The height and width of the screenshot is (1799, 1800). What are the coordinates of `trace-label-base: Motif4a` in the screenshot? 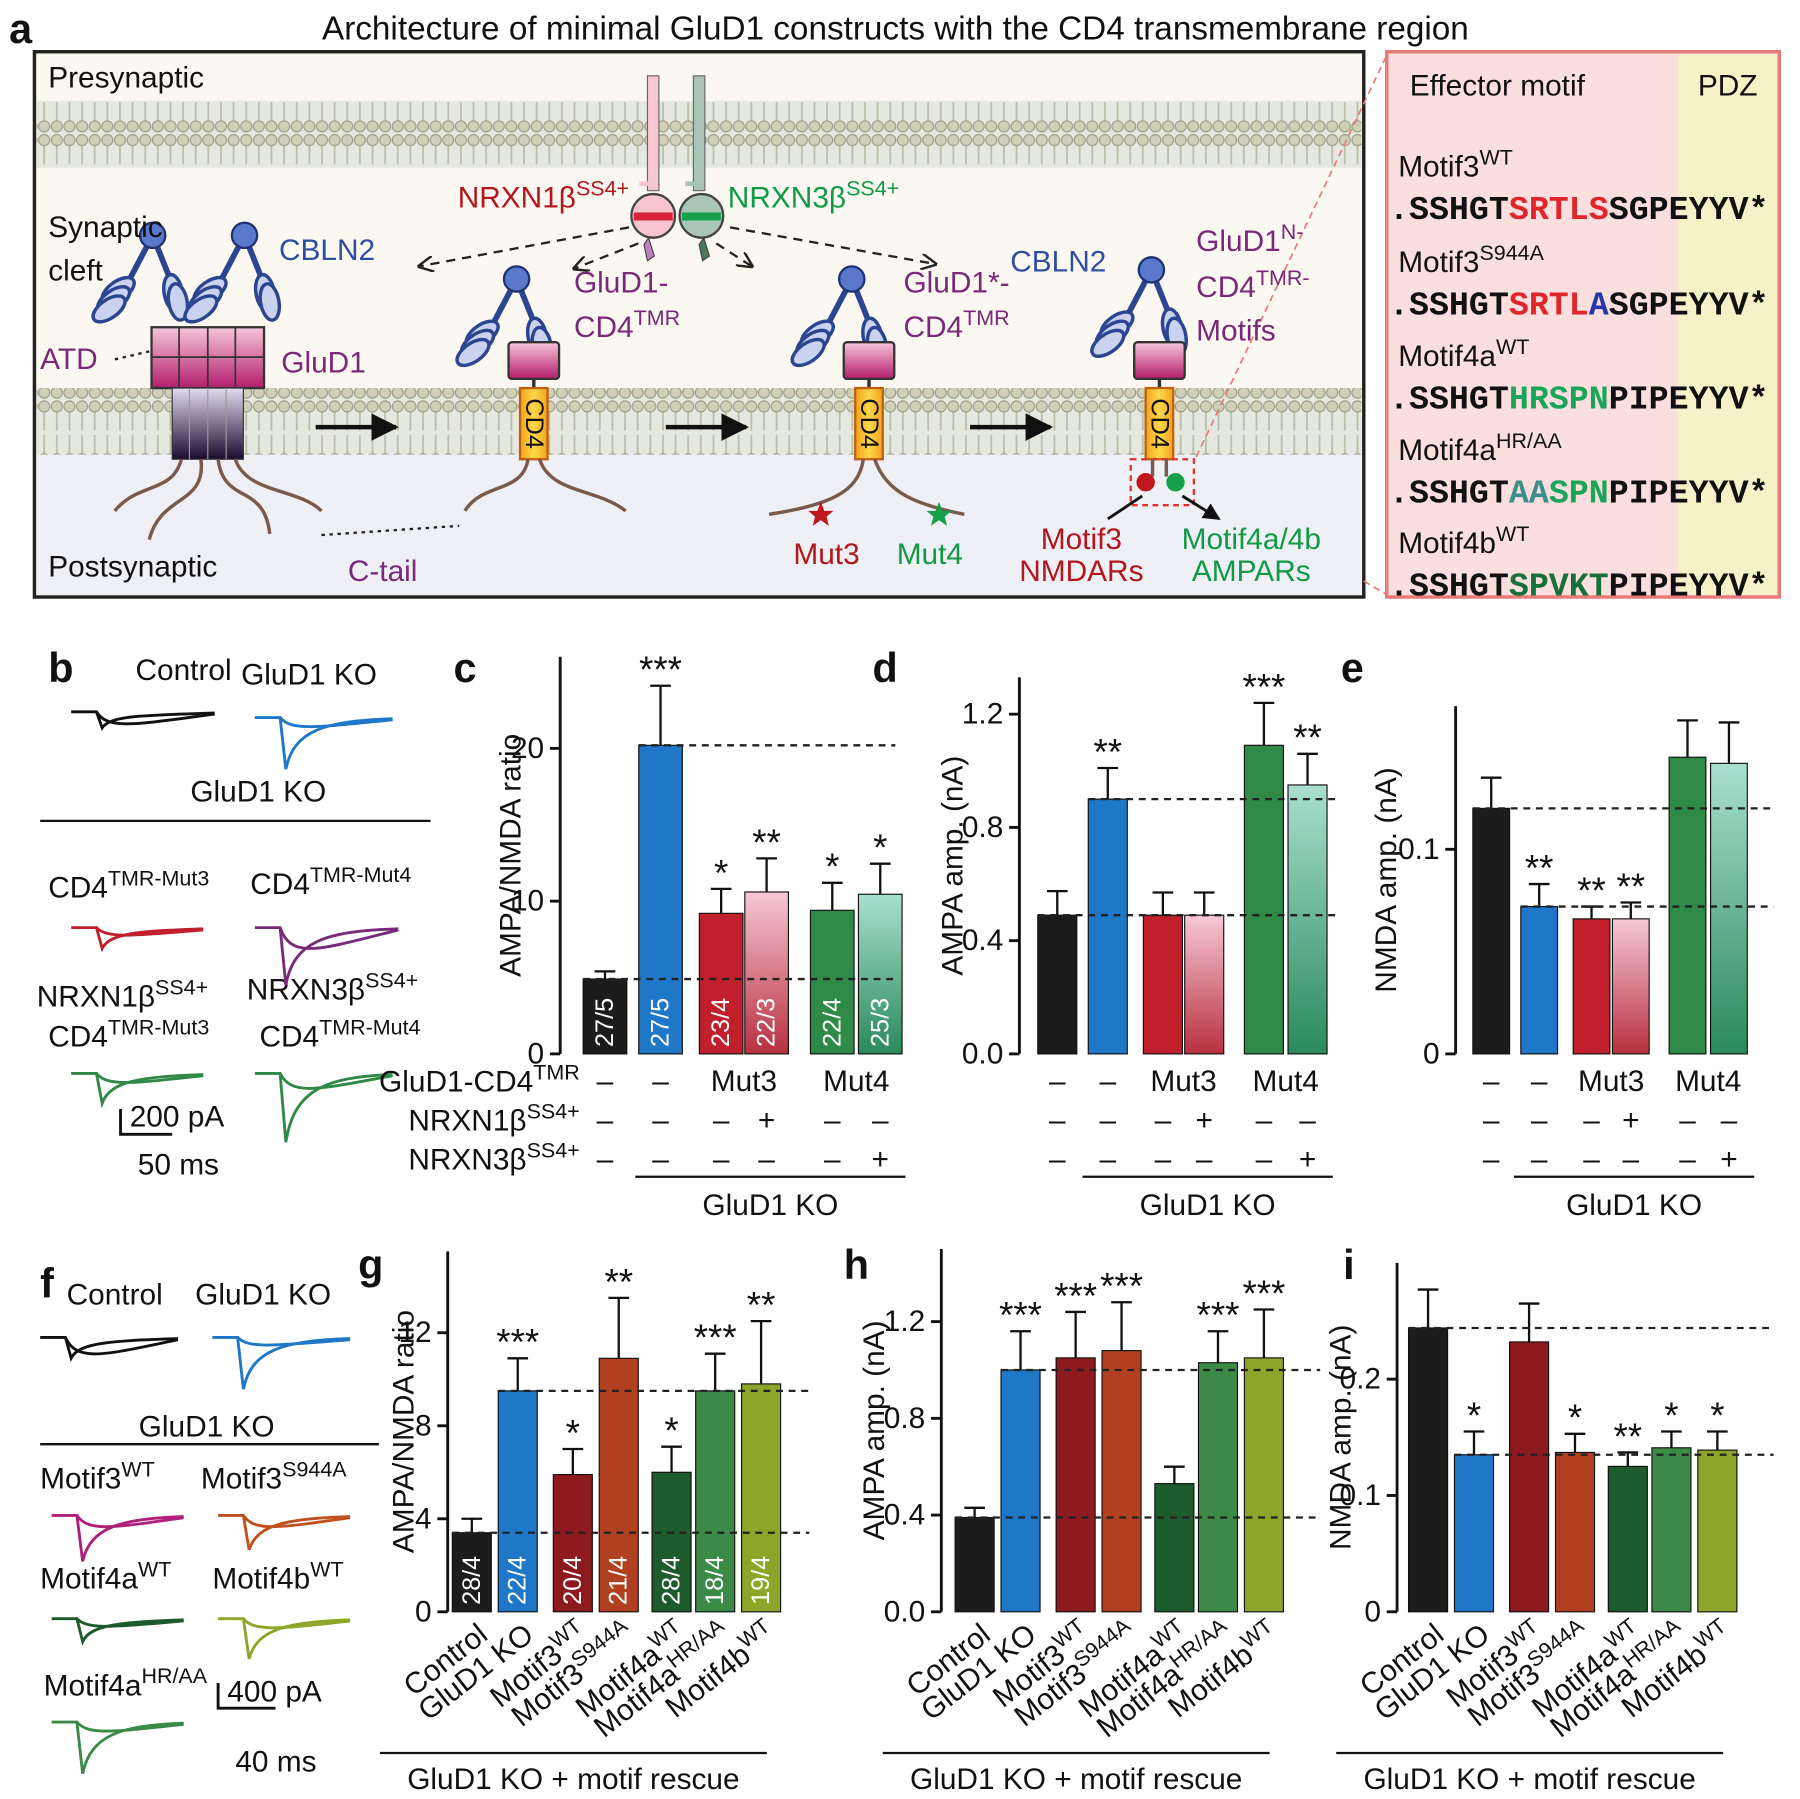 It's located at (93, 1685).